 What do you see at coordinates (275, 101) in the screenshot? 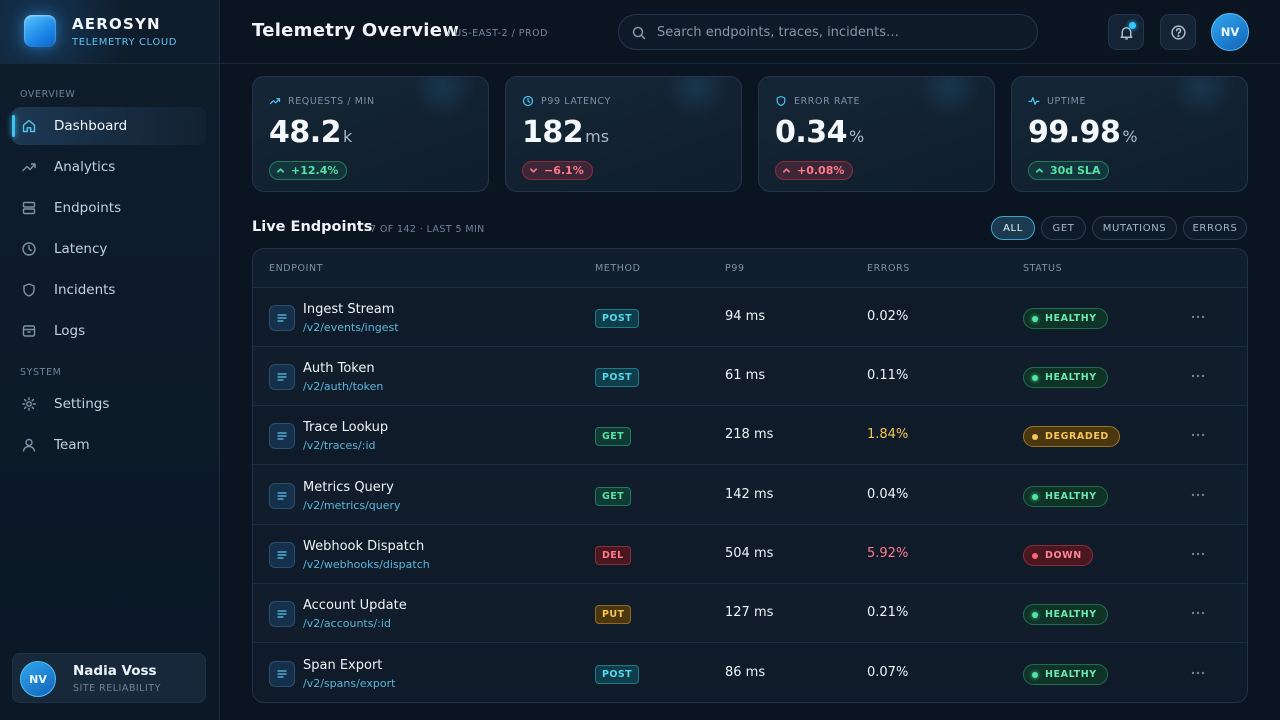
I see `trending-up-icon` at bounding box center [275, 101].